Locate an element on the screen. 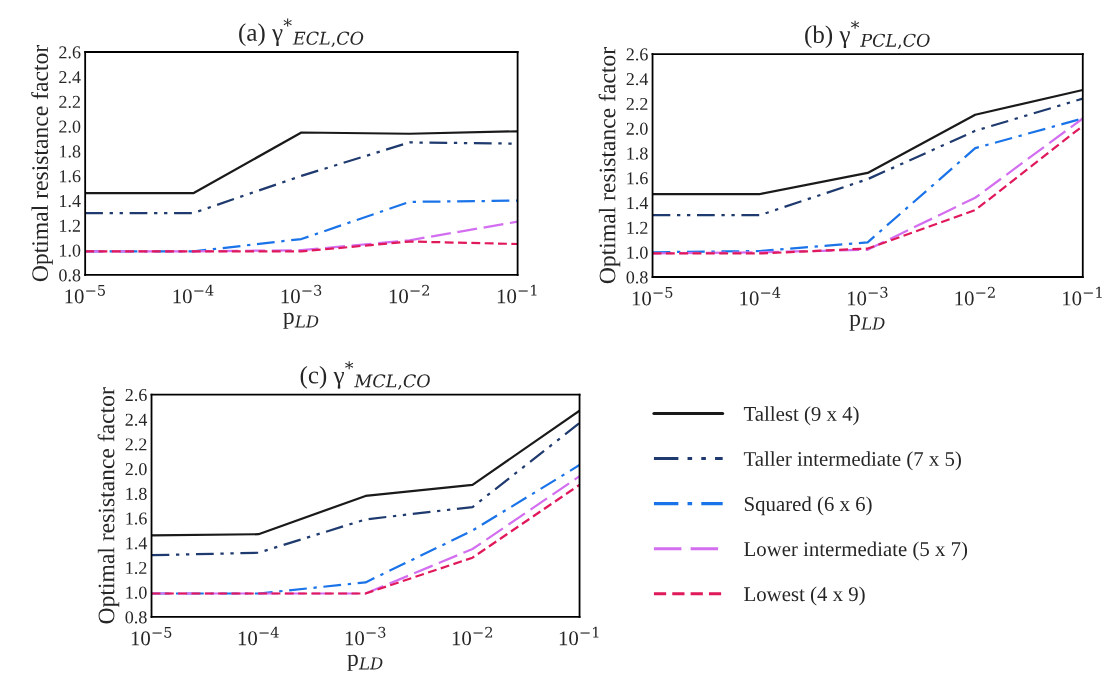 The width and height of the screenshot is (1106, 684). legend-label: Lowest (4 x 9) is located at coordinates (804, 596).